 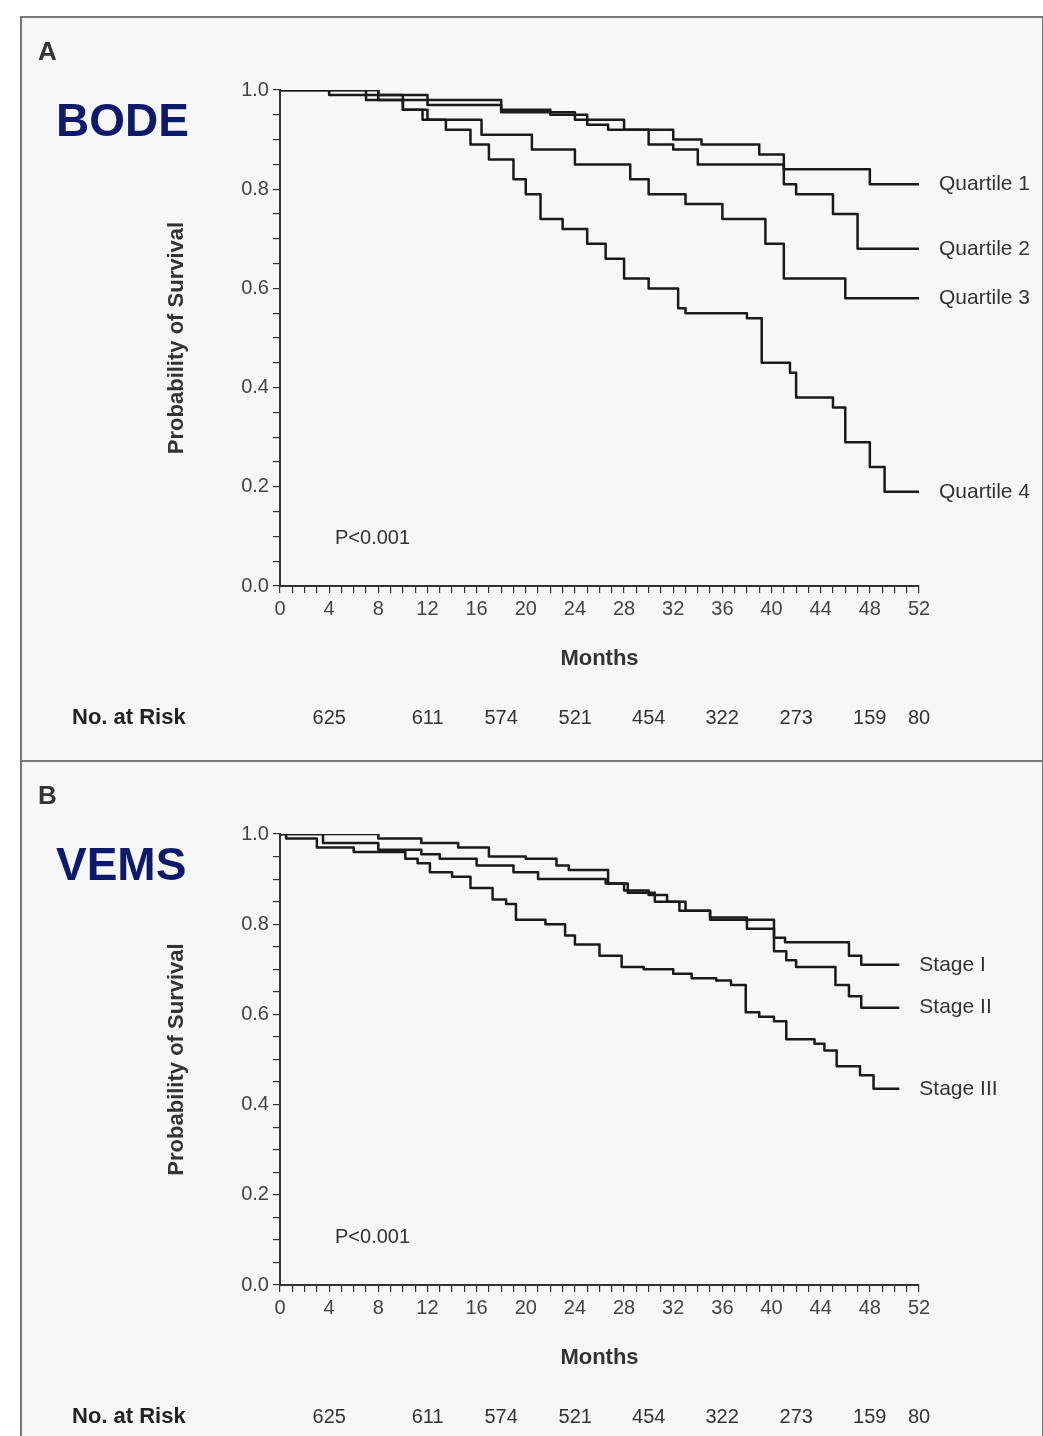 What do you see at coordinates (958, 1087) in the screenshot?
I see `series-label: Stage III` at bounding box center [958, 1087].